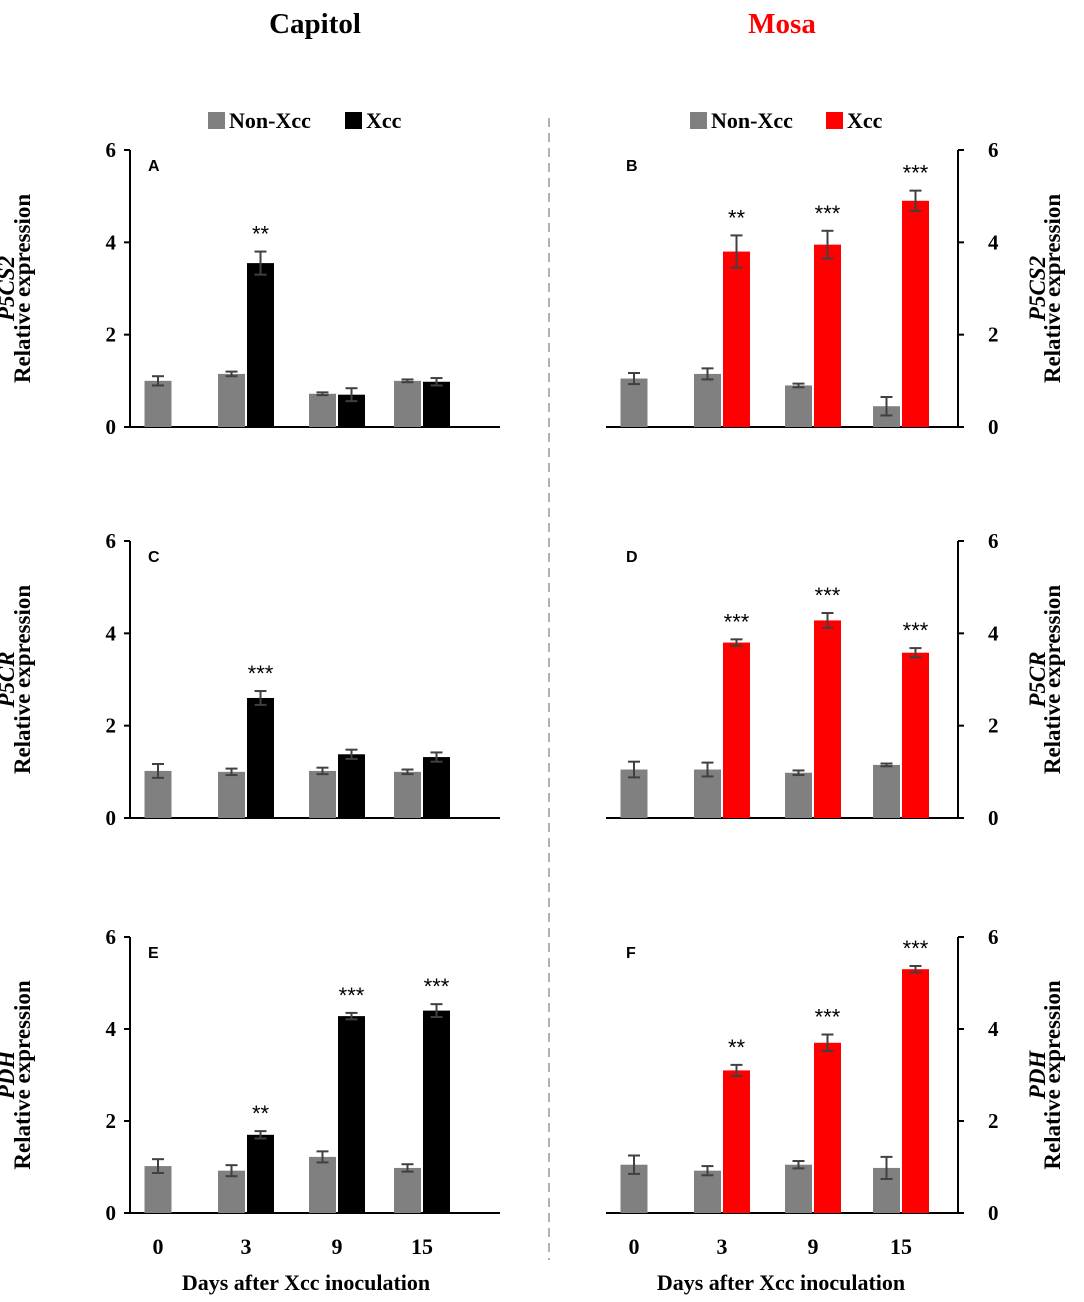 Image resolution: width=1084 pixels, height=1302 pixels. I want to click on gene-label: PDH, so click(9, 1075).